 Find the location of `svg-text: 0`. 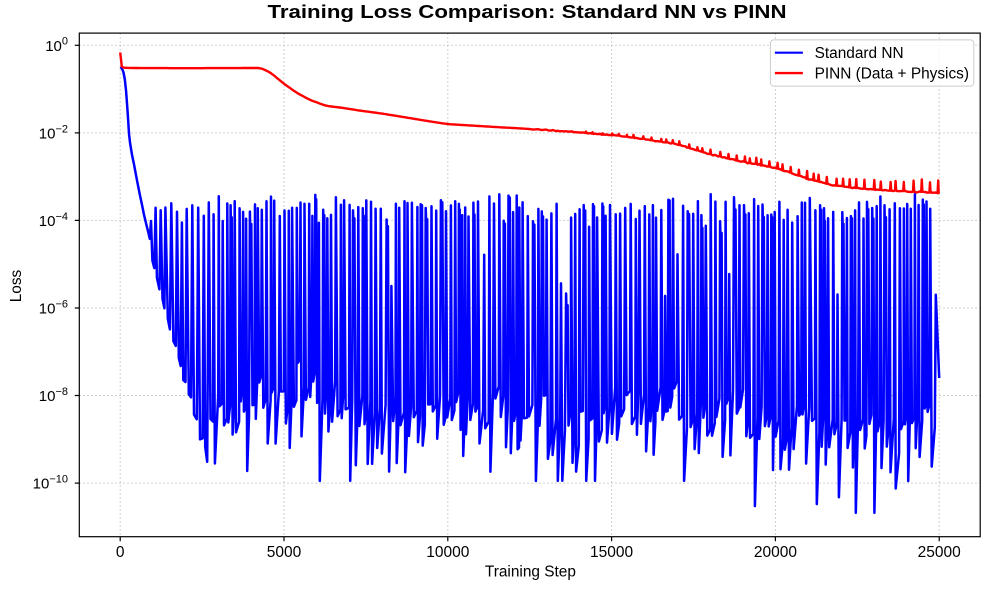

svg-text: 0 is located at coordinates (120, 552).